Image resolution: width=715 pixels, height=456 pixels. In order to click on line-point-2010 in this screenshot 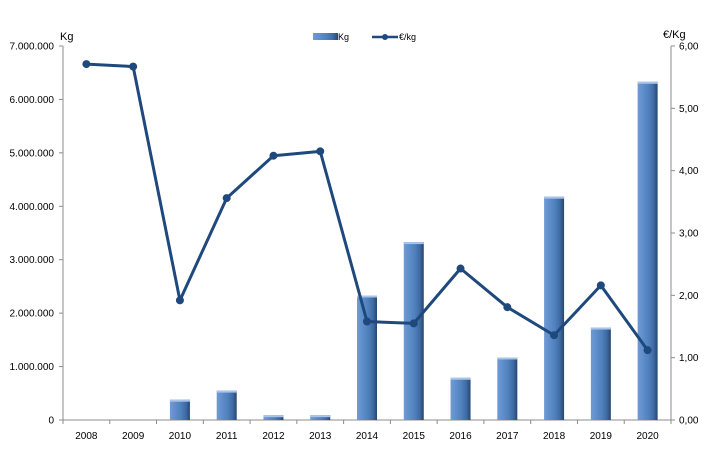, I will do `click(179, 300)`.